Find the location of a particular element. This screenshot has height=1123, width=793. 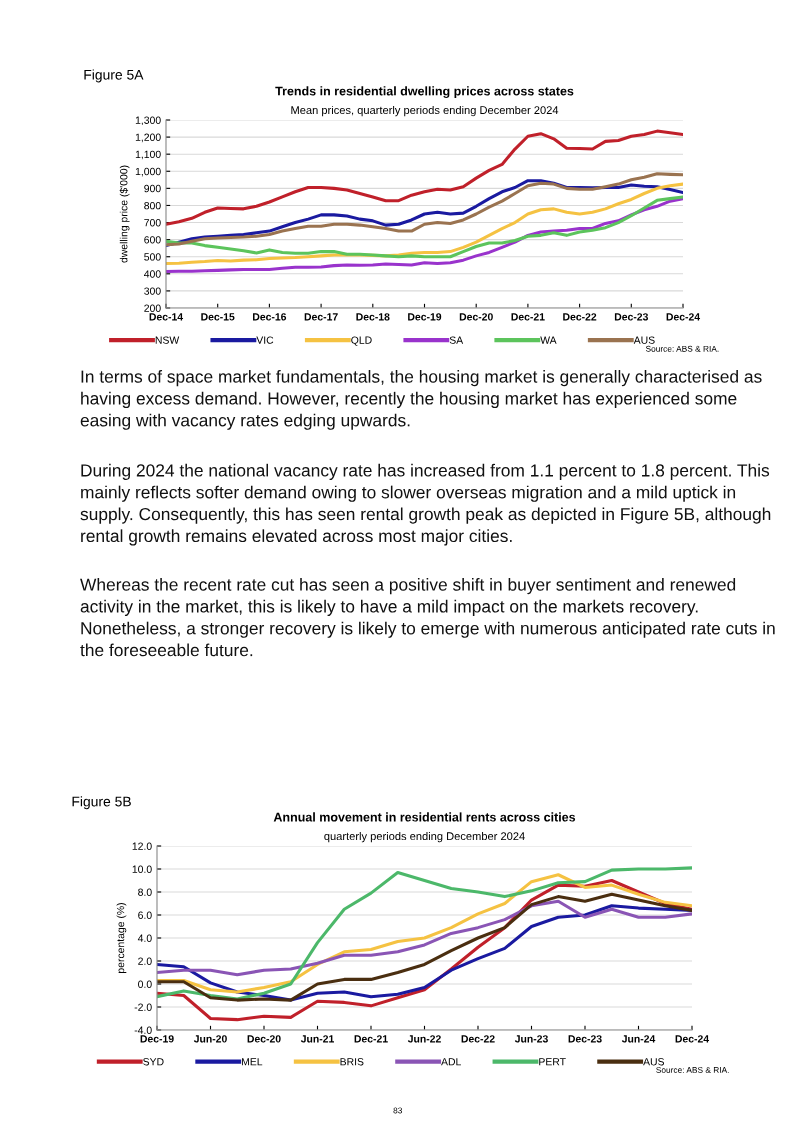

caption: Figure 5B is located at coordinates (101, 803).